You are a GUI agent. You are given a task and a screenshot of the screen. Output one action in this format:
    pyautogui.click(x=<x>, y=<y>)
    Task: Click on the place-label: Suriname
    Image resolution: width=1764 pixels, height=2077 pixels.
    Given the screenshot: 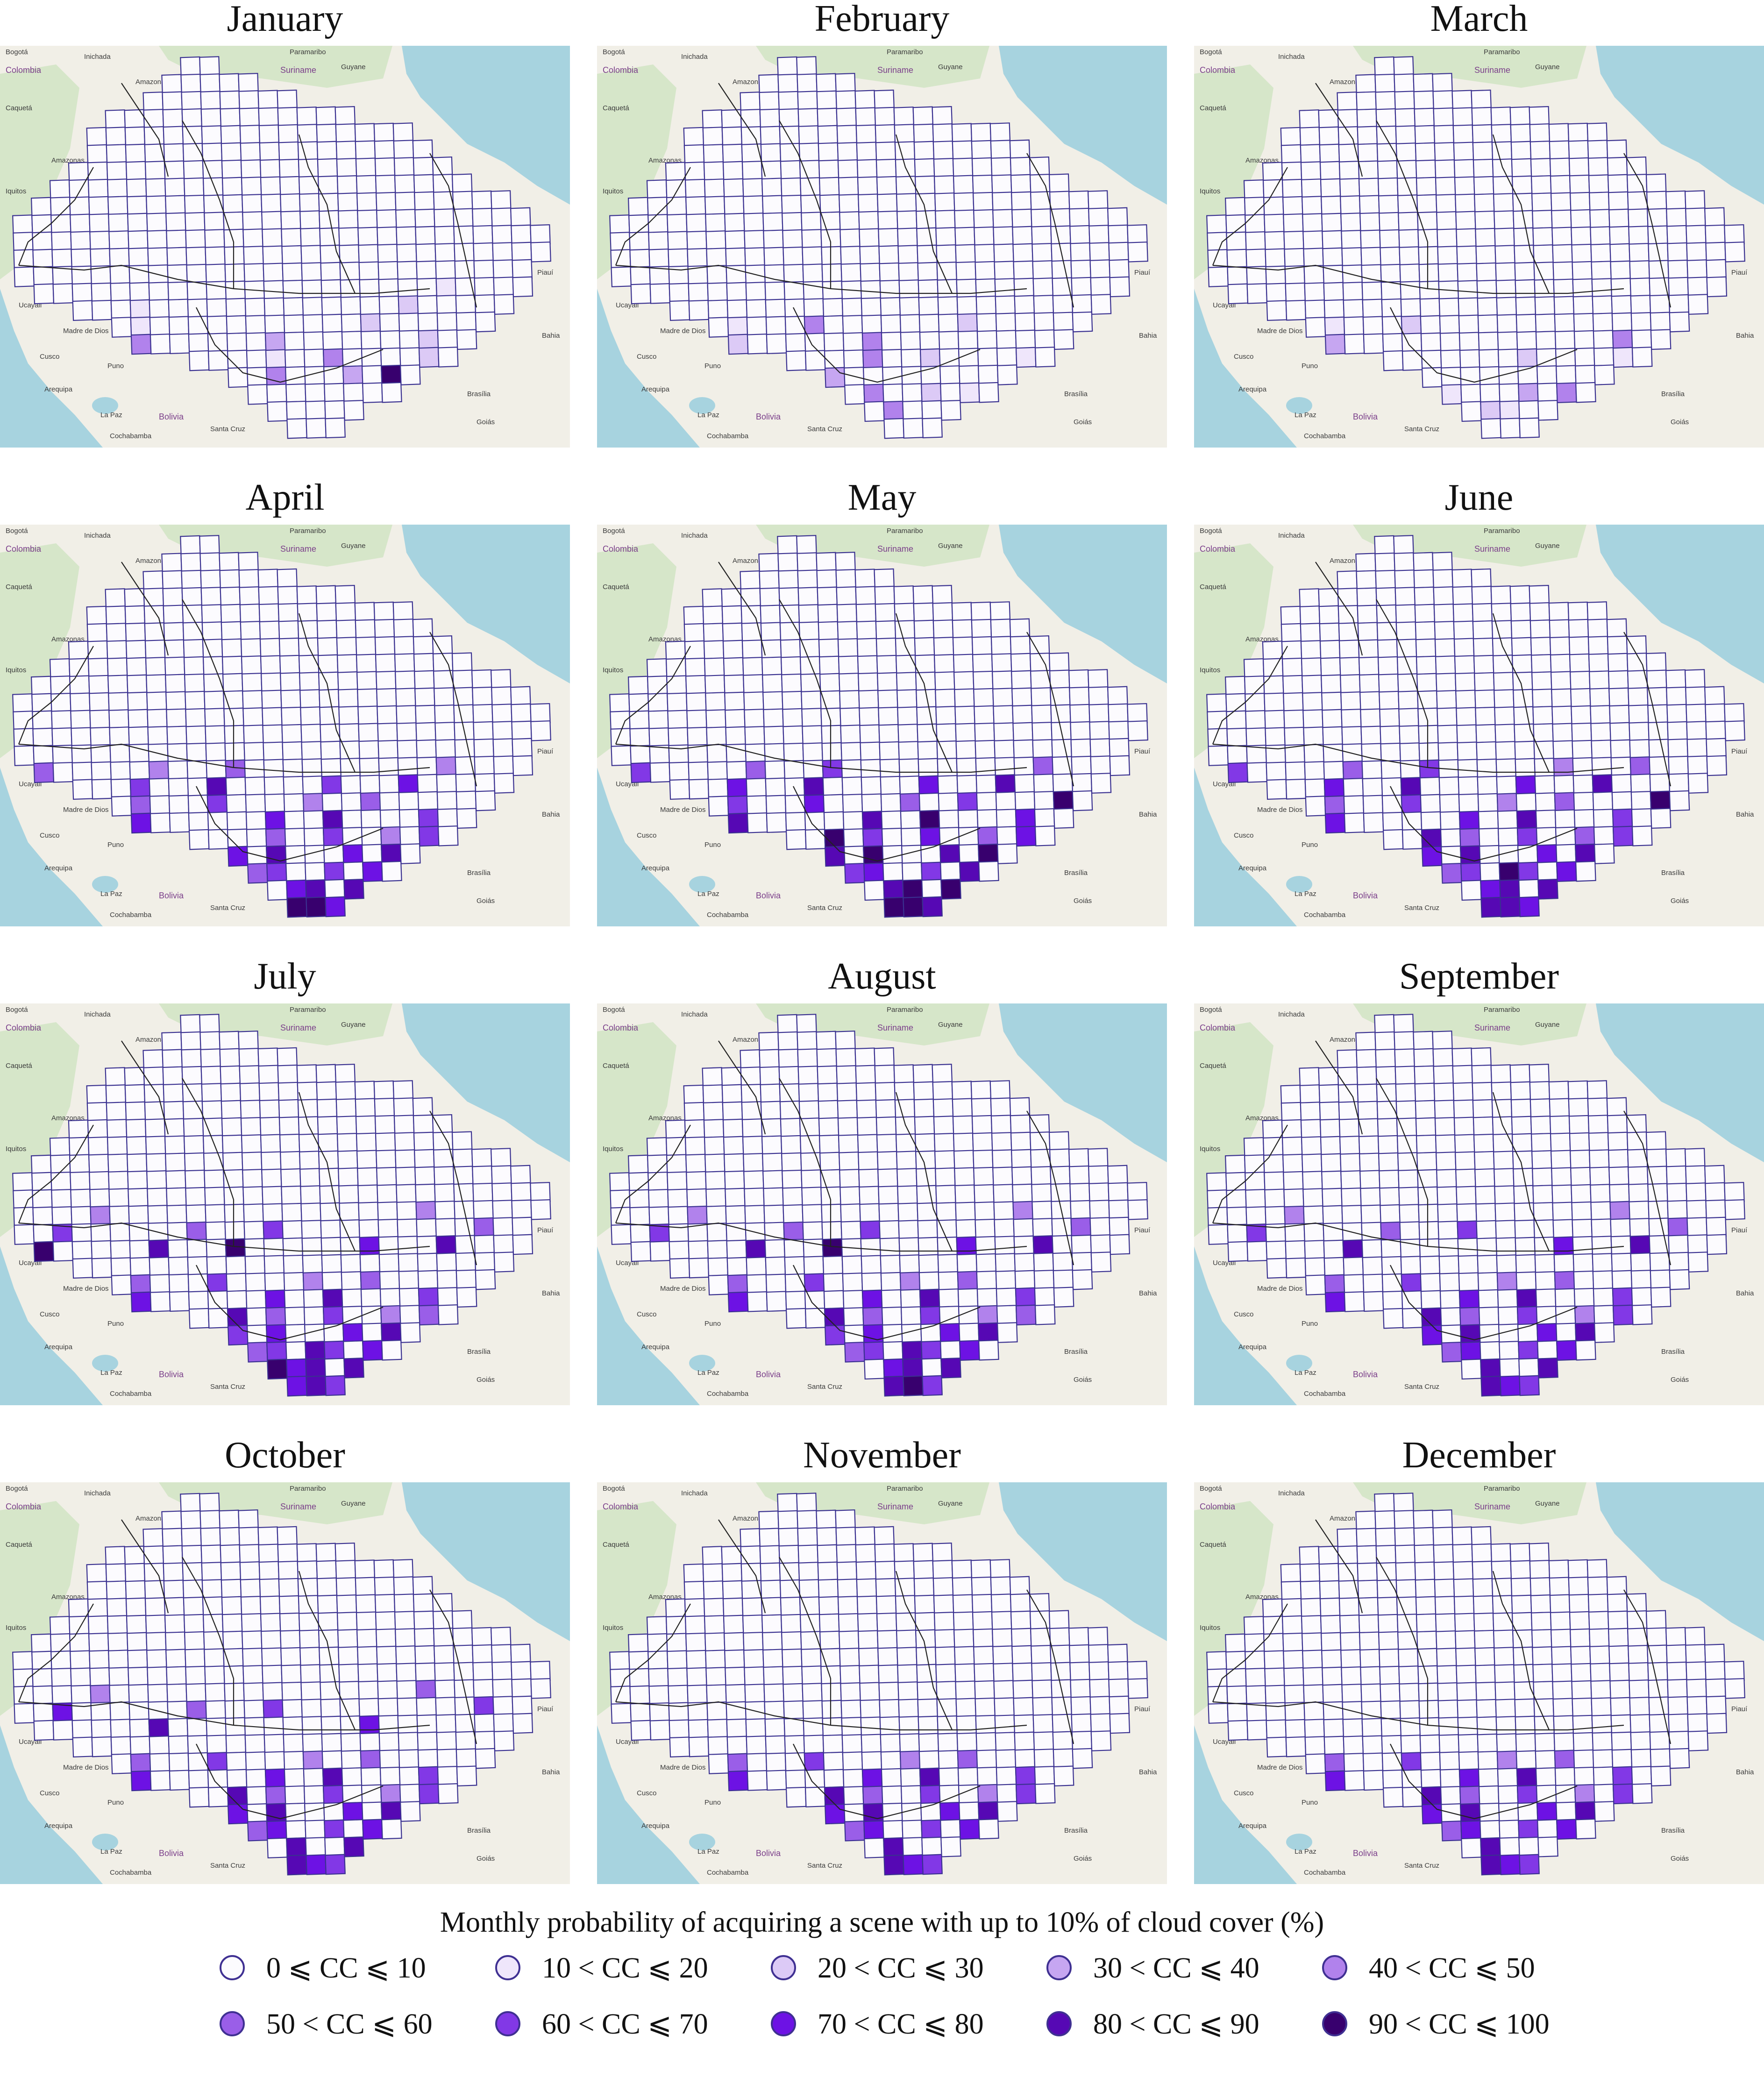 What is the action you would take?
    pyautogui.click(x=1492, y=1506)
    